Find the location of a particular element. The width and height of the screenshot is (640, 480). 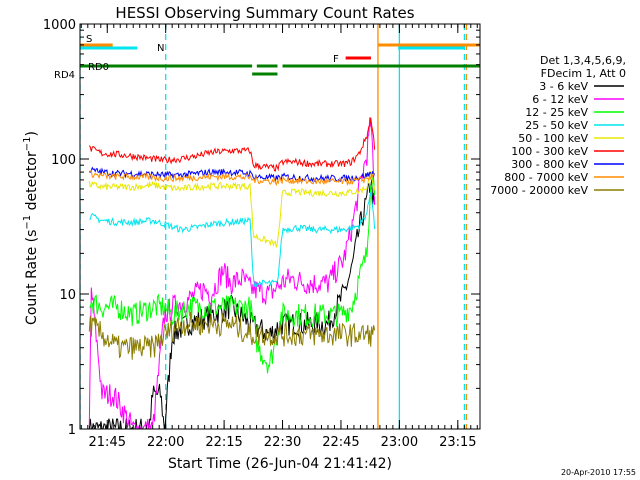

y-axis-label-pre: Count Rate (s is located at coordinates (32, 277).